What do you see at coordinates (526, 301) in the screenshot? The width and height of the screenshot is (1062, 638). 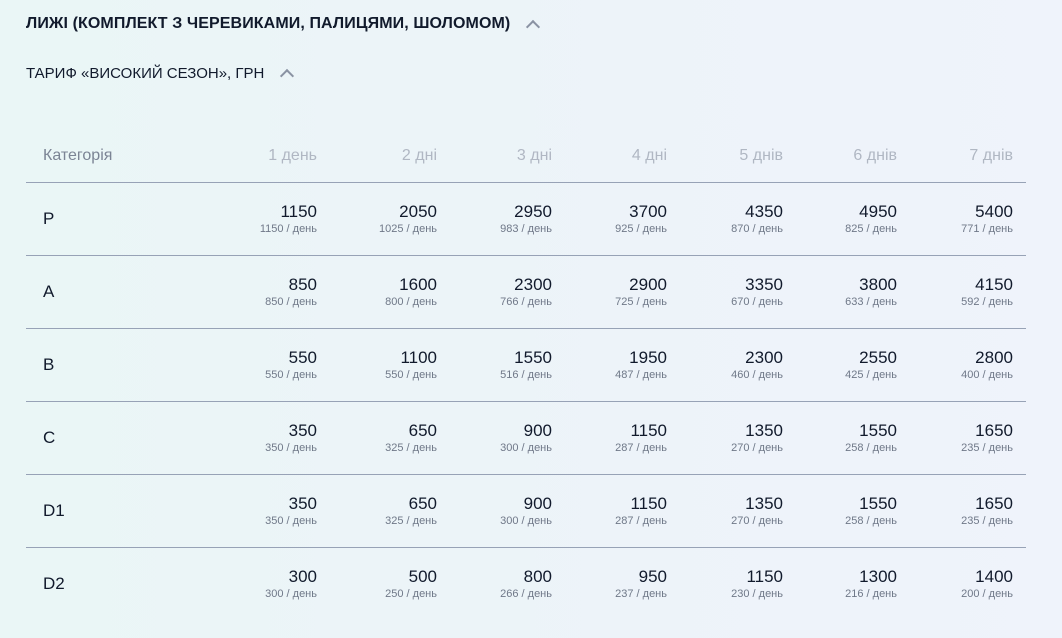 I see `price-per-day: 766 / день` at bounding box center [526, 301].